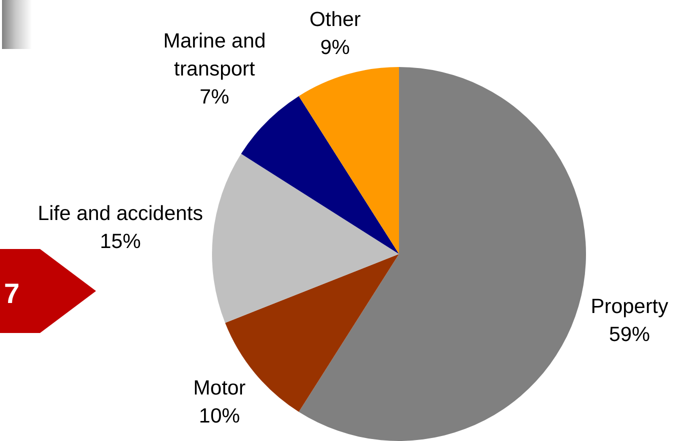 This screenshot has height=441, width=678. I want to click on data-label: 9%, so click(335, 48).